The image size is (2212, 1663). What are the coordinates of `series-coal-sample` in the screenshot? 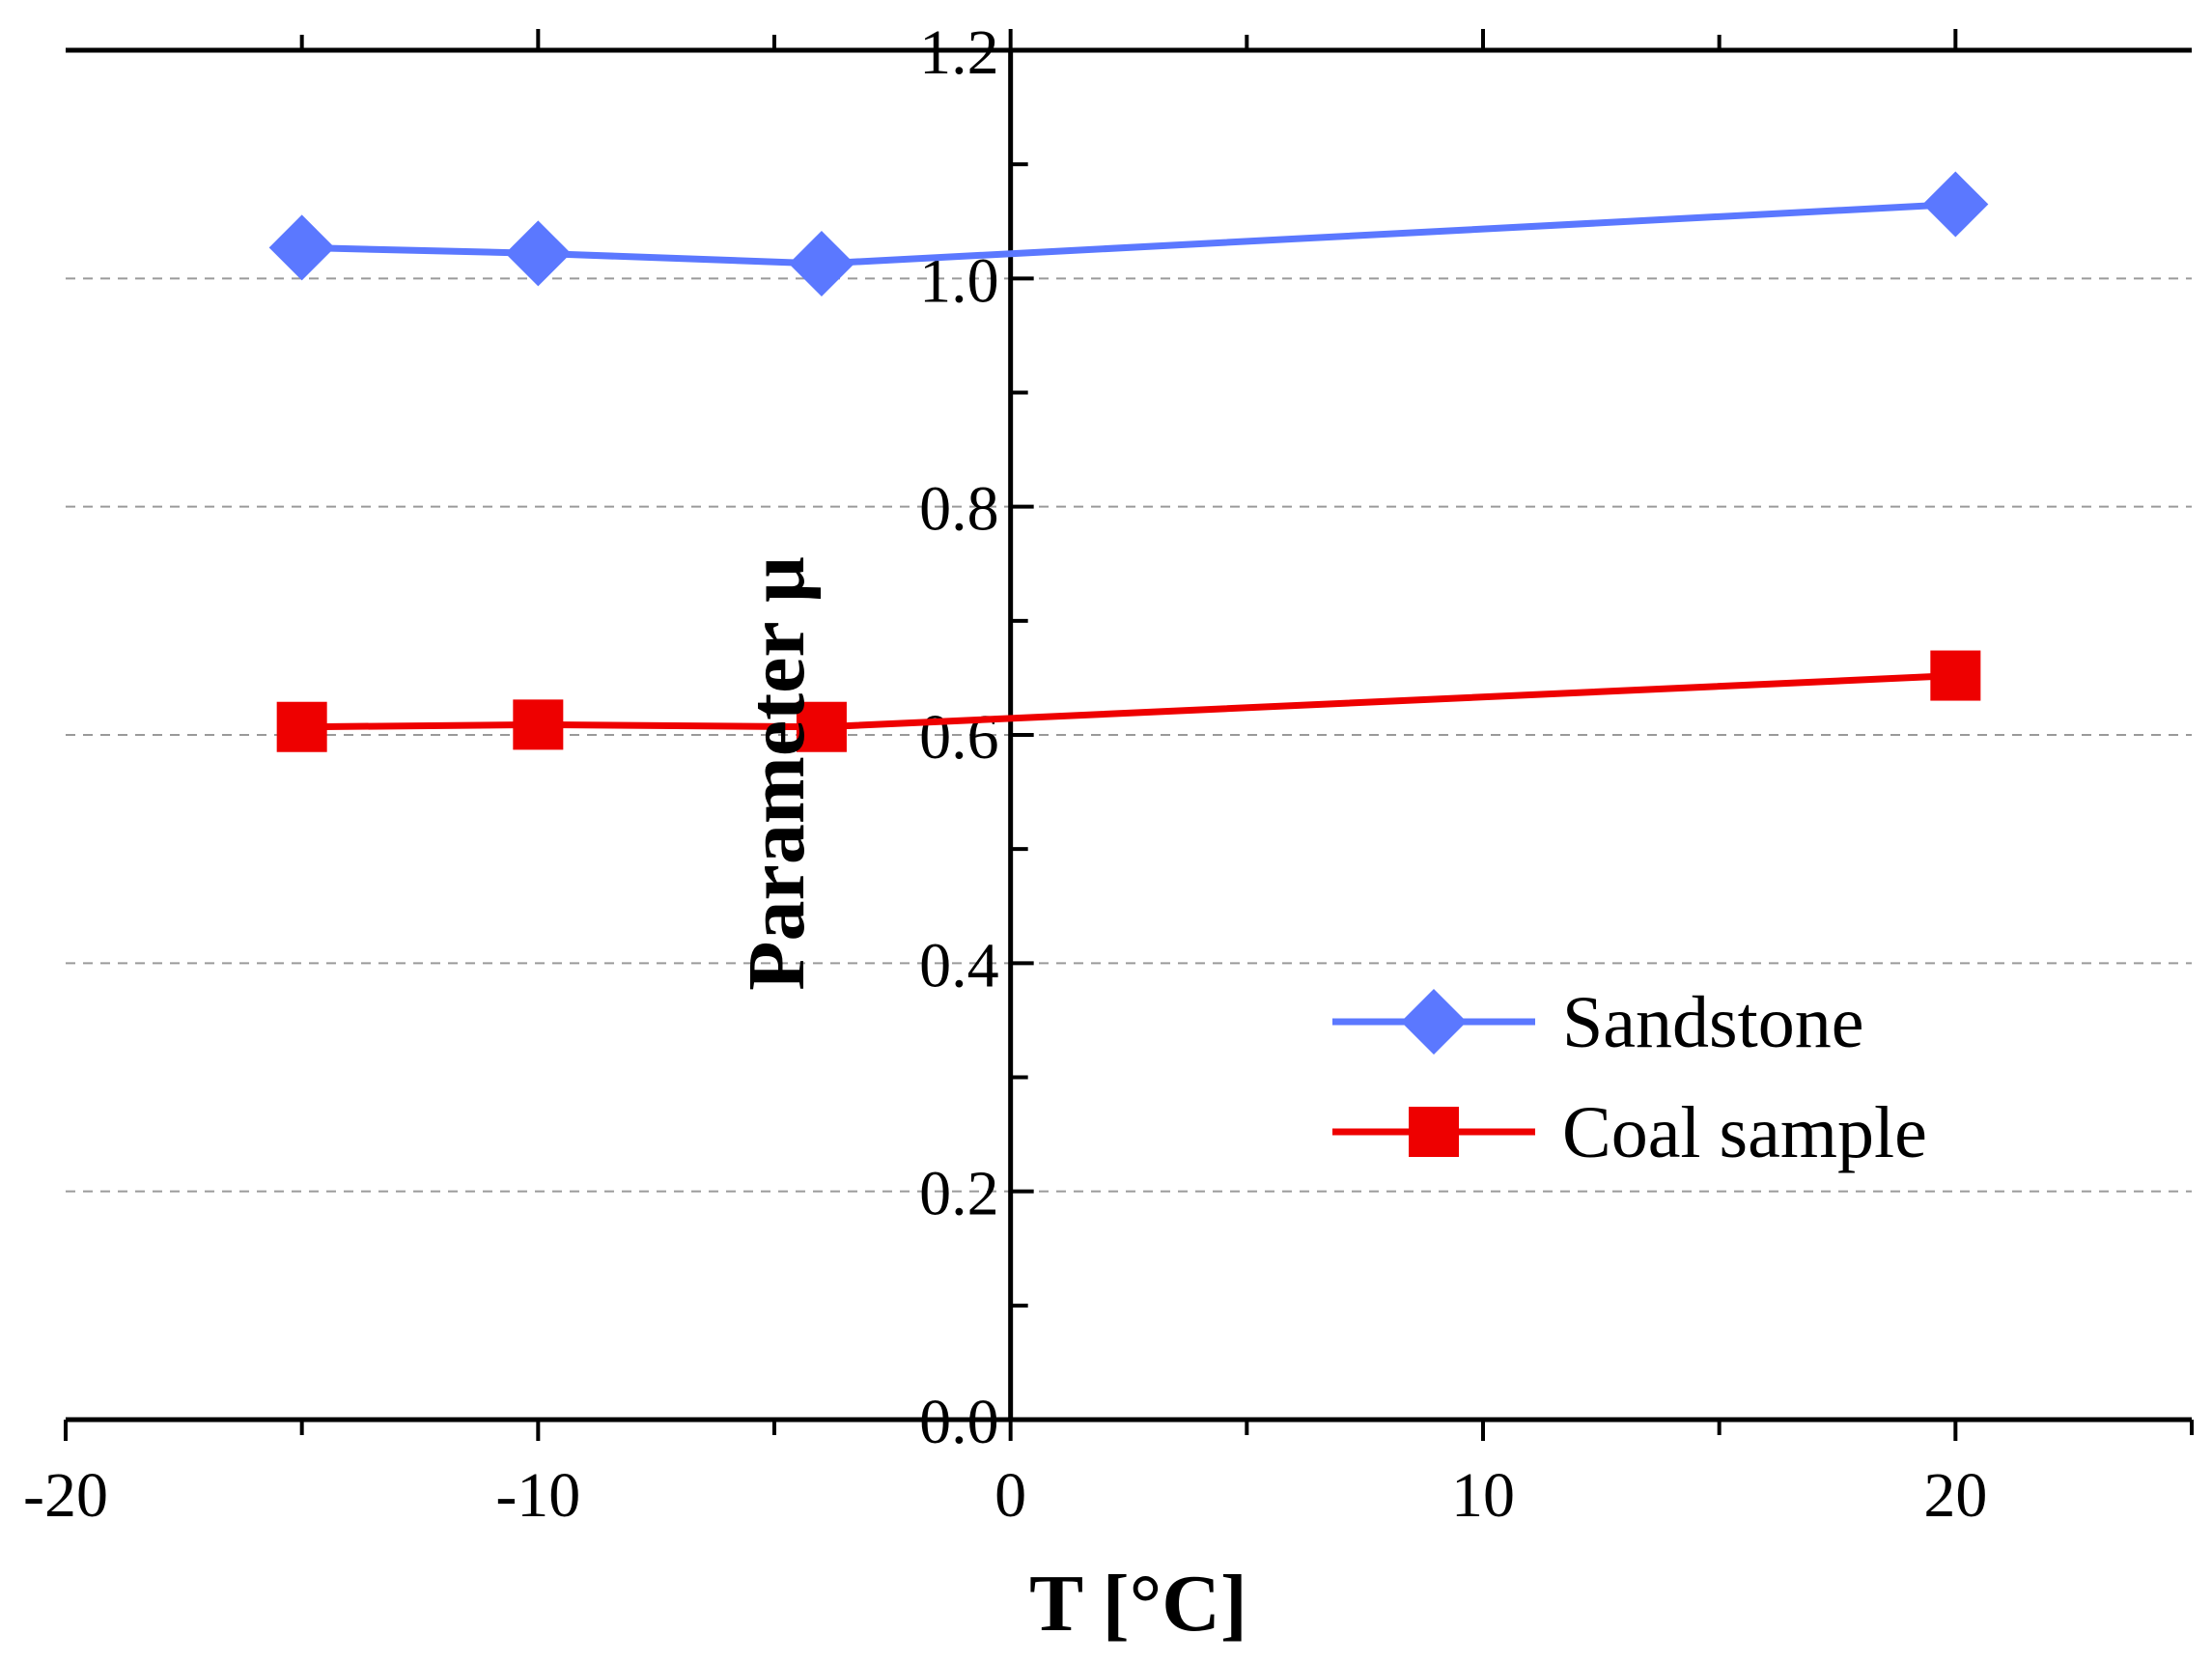 It's located at (1129, 701).